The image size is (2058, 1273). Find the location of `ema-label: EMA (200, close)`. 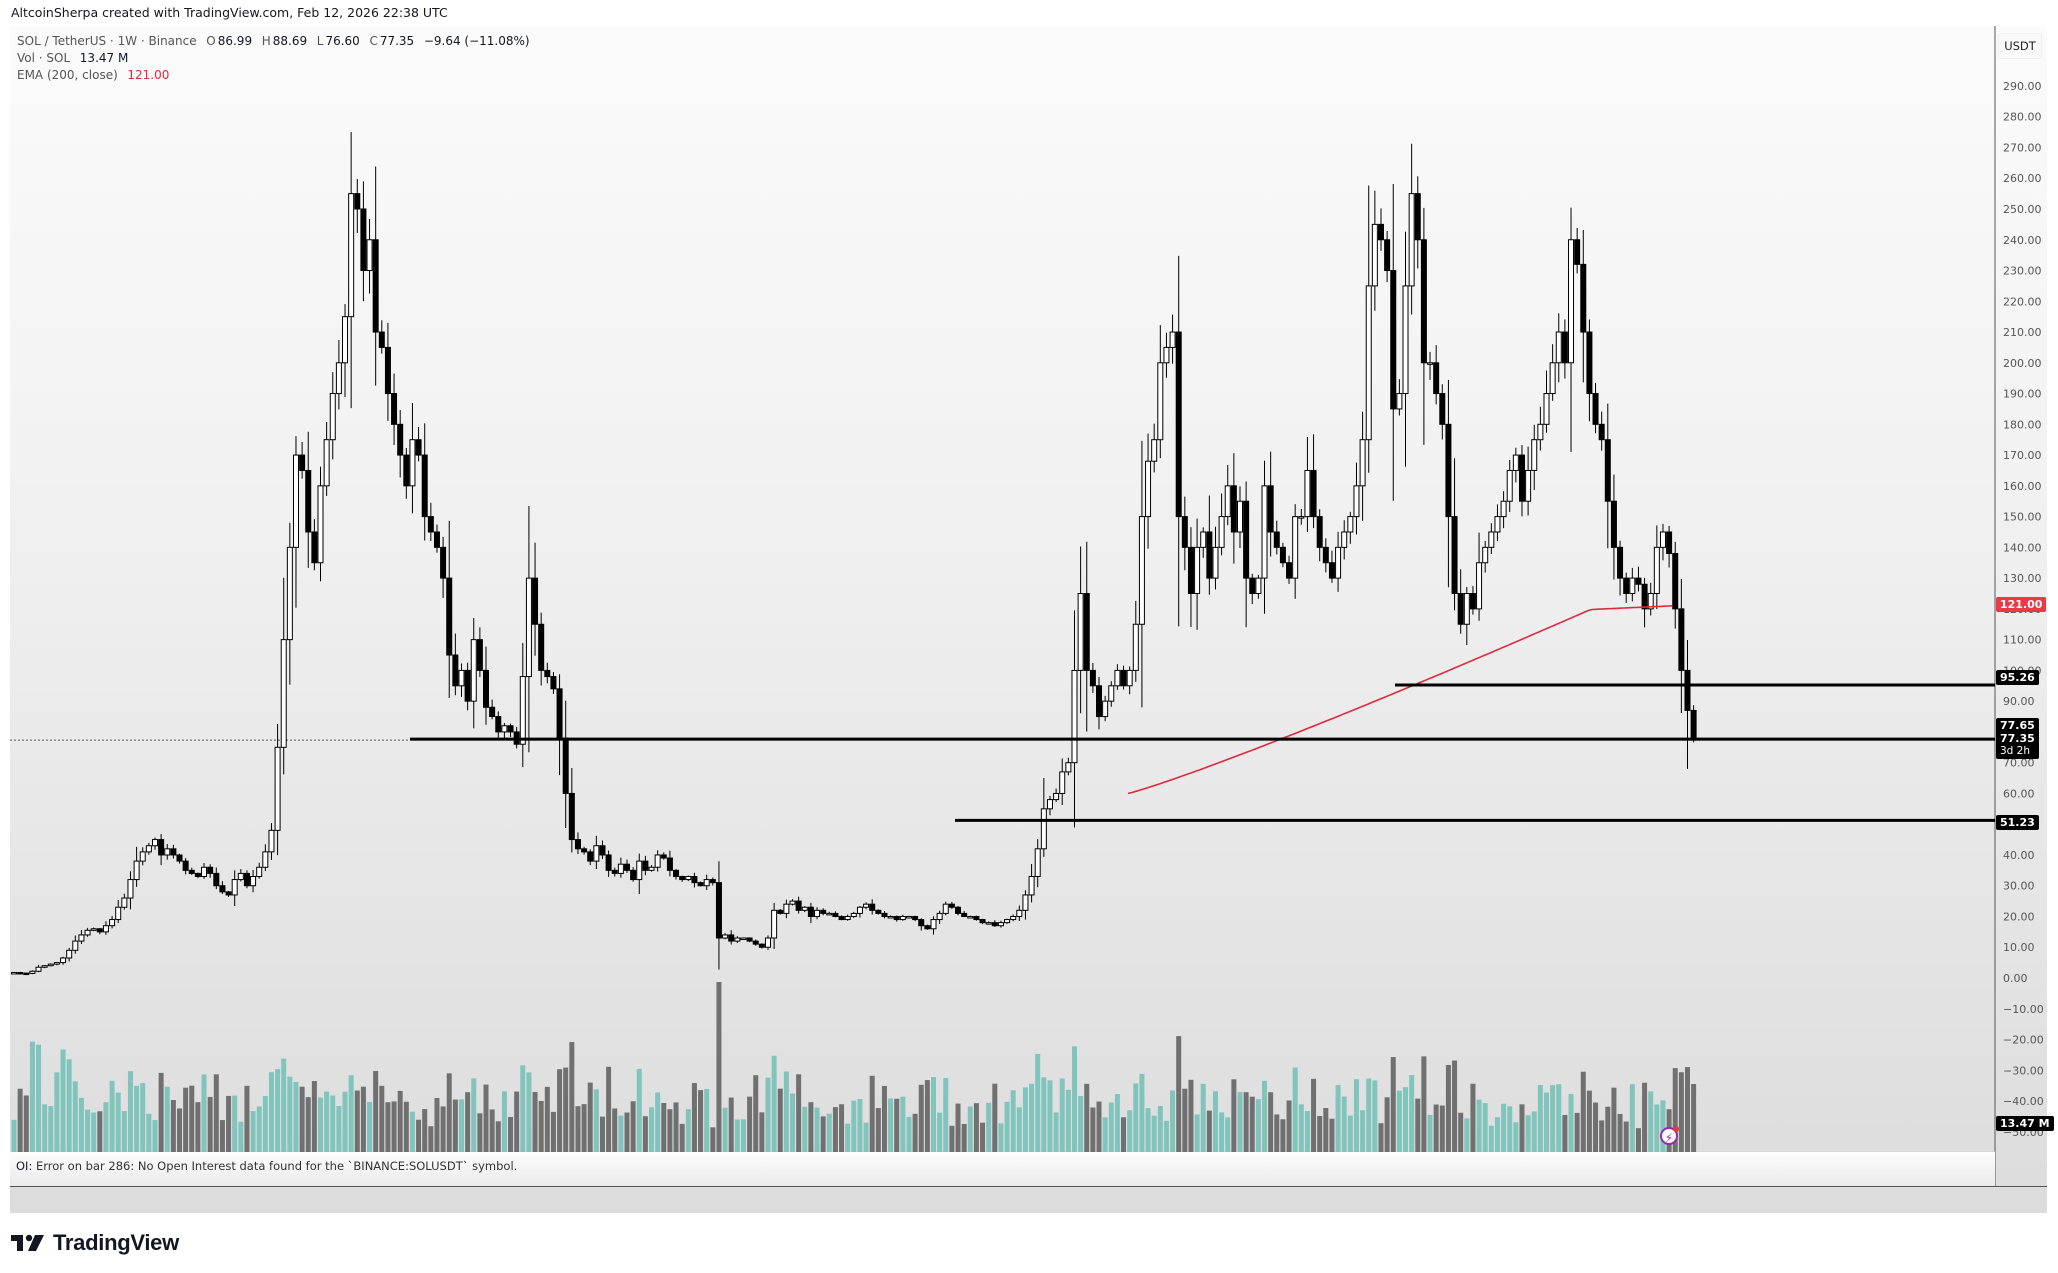

ema-label: EMA (200, close) is located at coordinates (67, 75).